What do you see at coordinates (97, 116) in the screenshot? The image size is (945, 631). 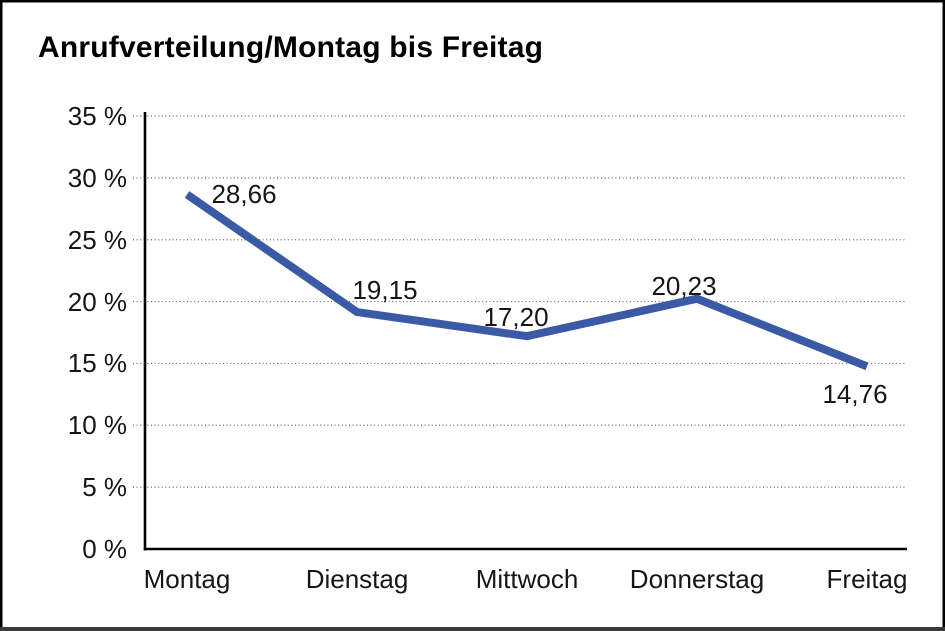 I see `y-tick-label: 35 %` at bounding box center [97, 116].